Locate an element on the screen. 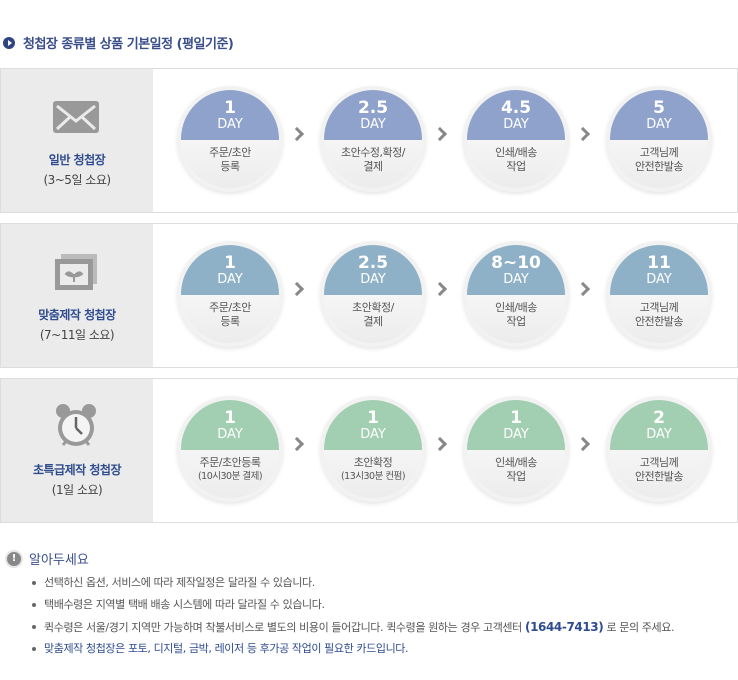  section-title: 청첩장 종류별 상품 기본일정 (평일기준) is located at coordinates (118, 42).